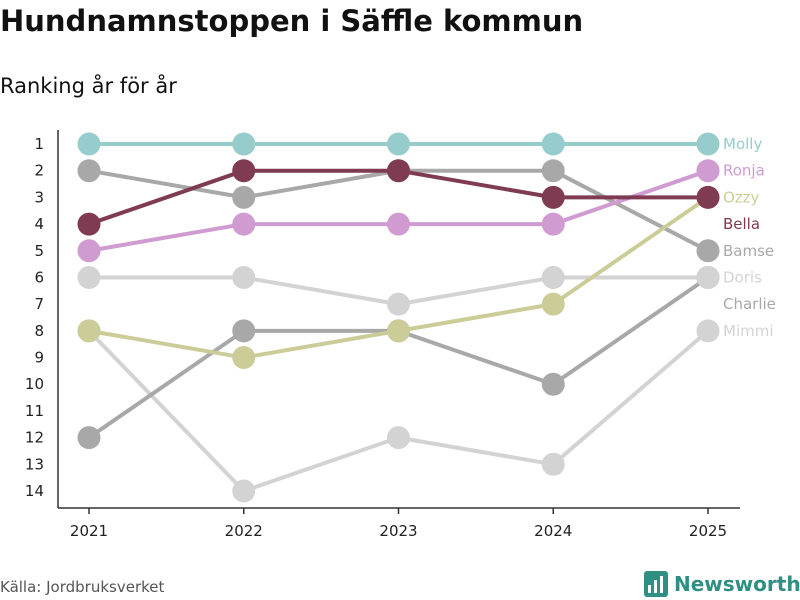 Image resolution: width=800 pixels, height=600 pixels. I want to click on y-tick-label: 3, so click(39, 197).